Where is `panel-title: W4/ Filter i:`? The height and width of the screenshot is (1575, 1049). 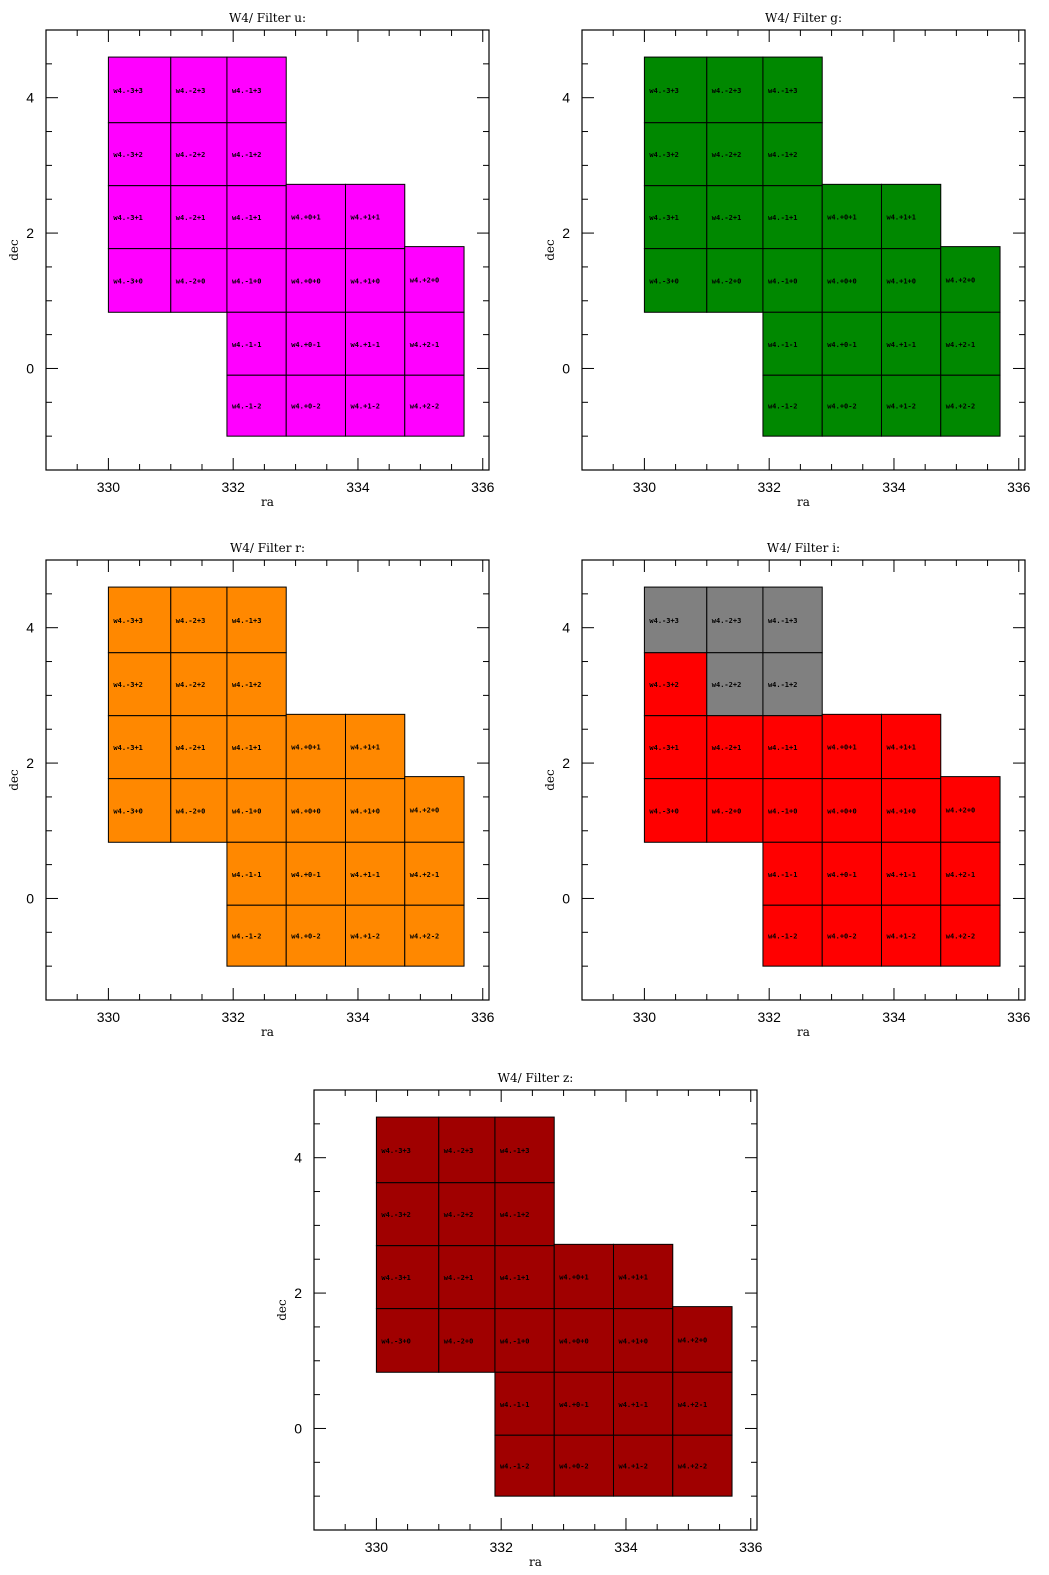
panel-title: W4/ Filter i: is located at coordinates (803, 548).